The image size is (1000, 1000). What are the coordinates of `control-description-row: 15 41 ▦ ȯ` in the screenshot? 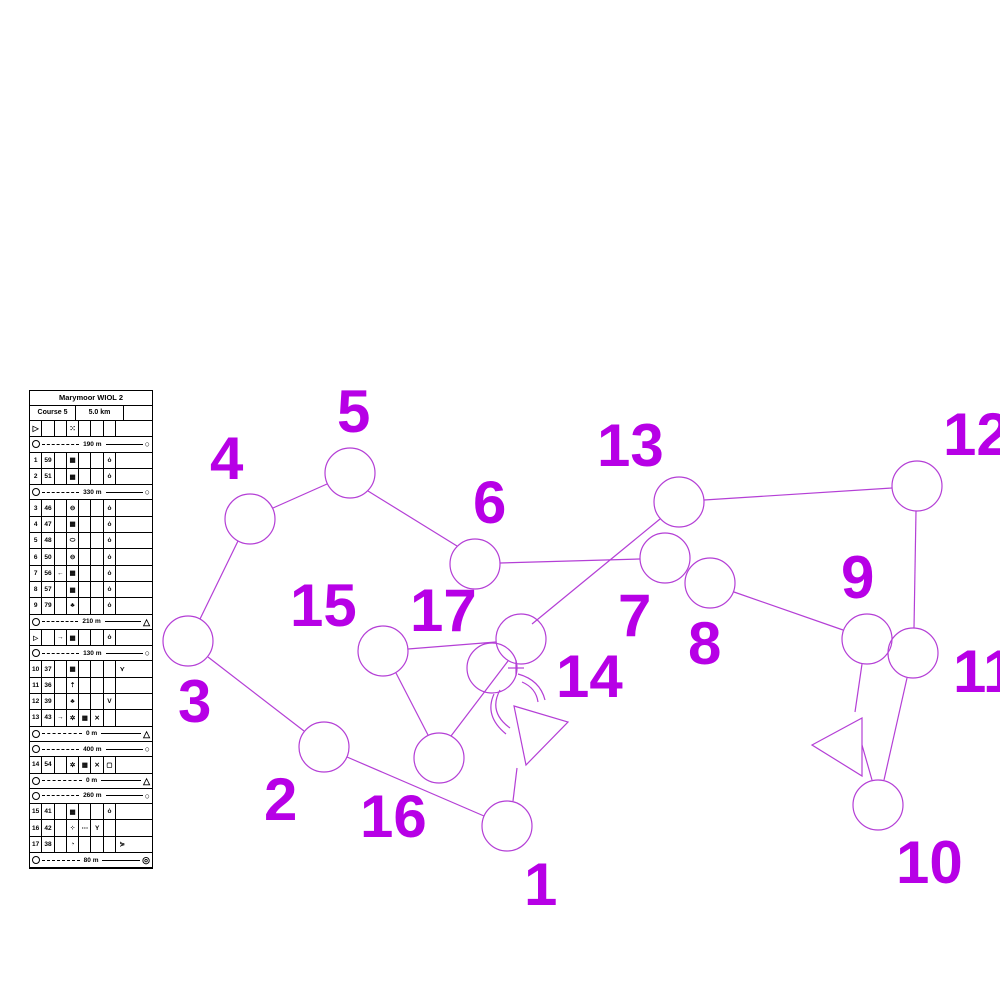 It's located at (91, 812).